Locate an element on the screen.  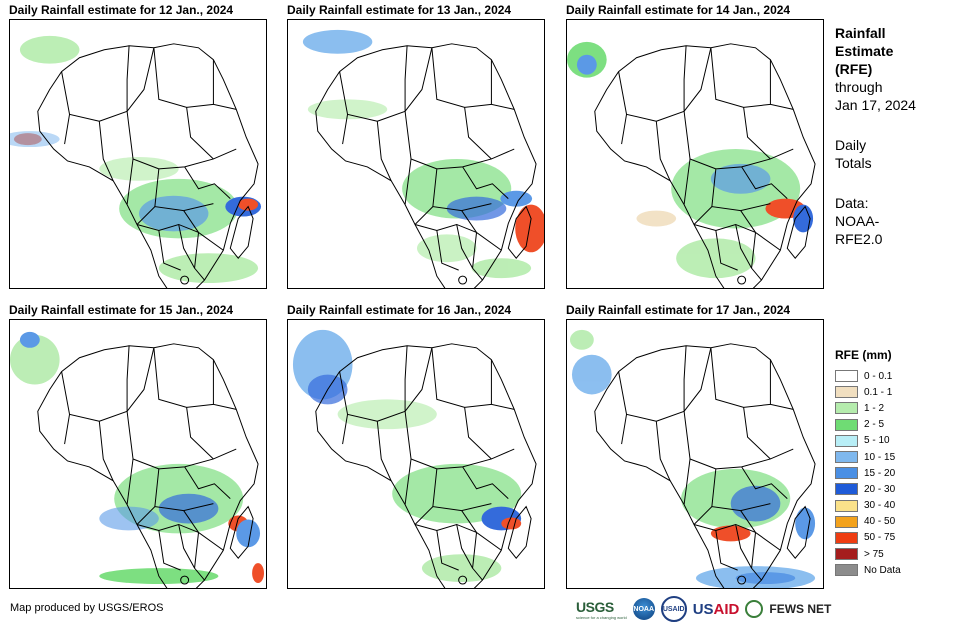
legend-item: No Data is located at coordinates (868, 570).